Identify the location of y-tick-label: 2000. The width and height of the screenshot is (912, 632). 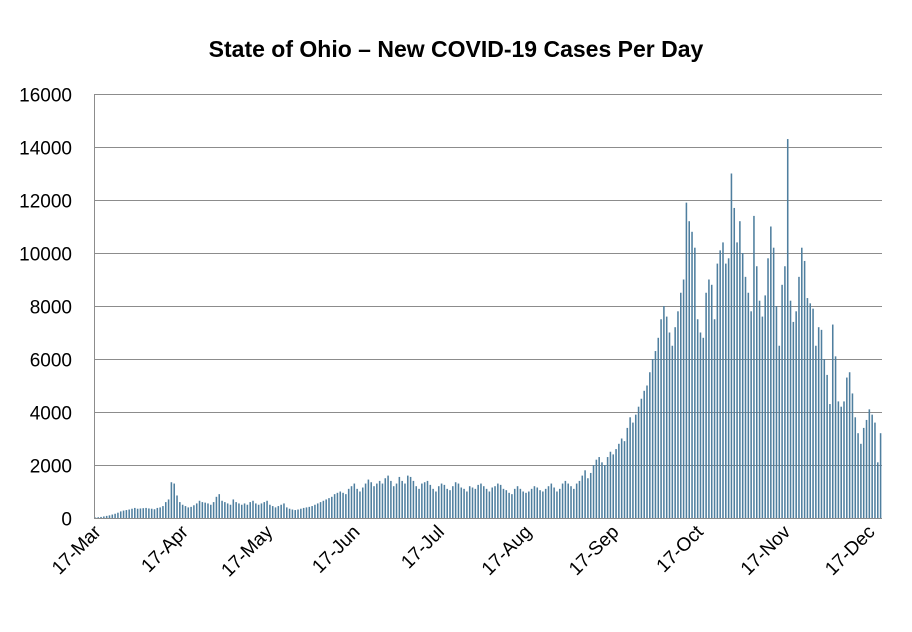
(51, 467).